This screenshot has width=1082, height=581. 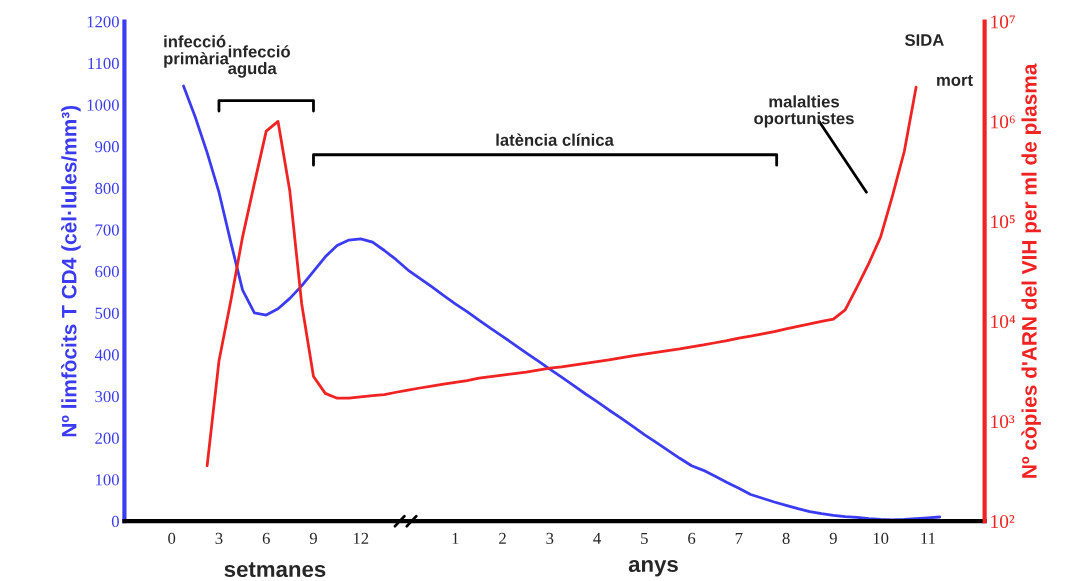 What do you see at coordinates (106, 355) in the screenshot?
I see `y-tick-label: 400` at bounding box center [106, 355].